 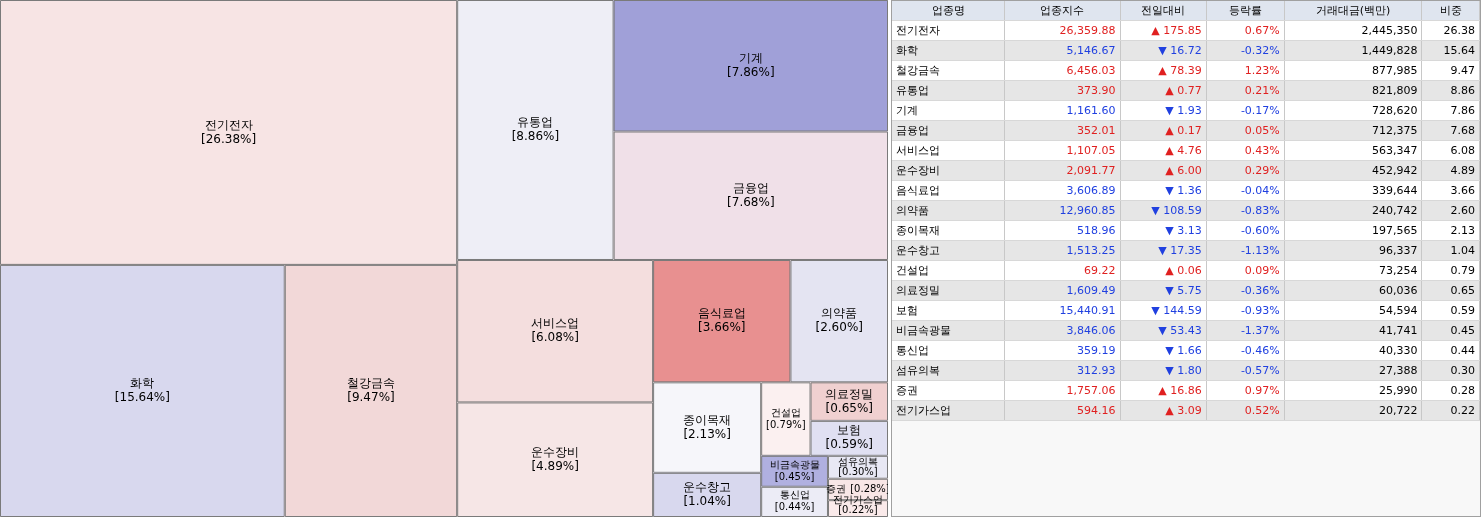 I want to click on y-tick-label: 의약품, so click(x=948, y=210).